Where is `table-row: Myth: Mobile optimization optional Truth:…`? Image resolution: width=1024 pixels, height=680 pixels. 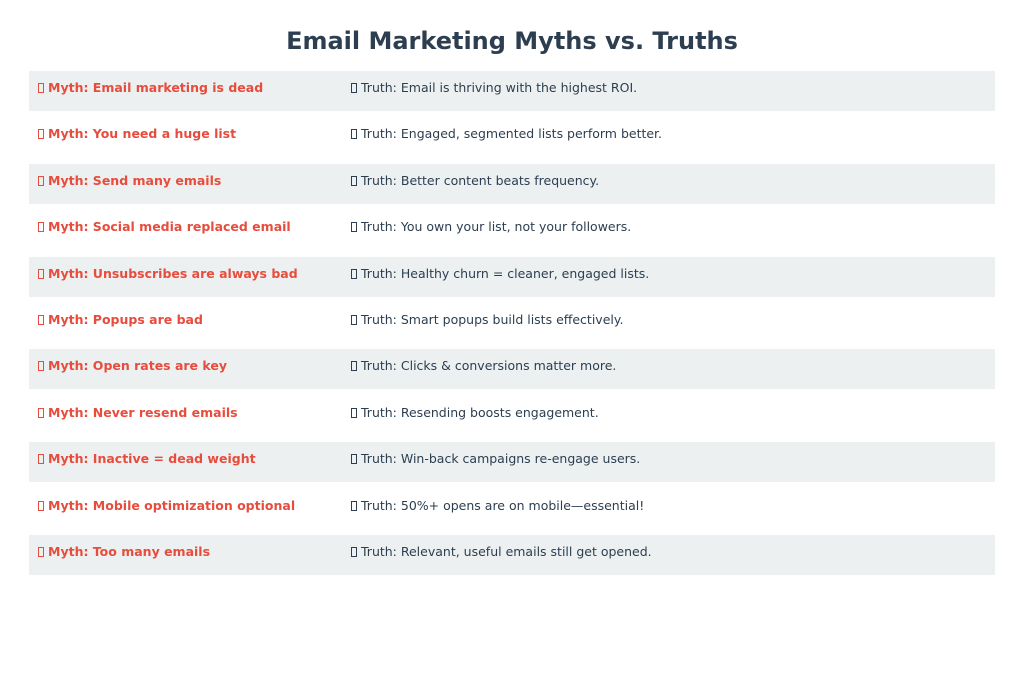 table-row: Myth: Mobile optimization optional Truth:… is located at coordinates (512, 508).